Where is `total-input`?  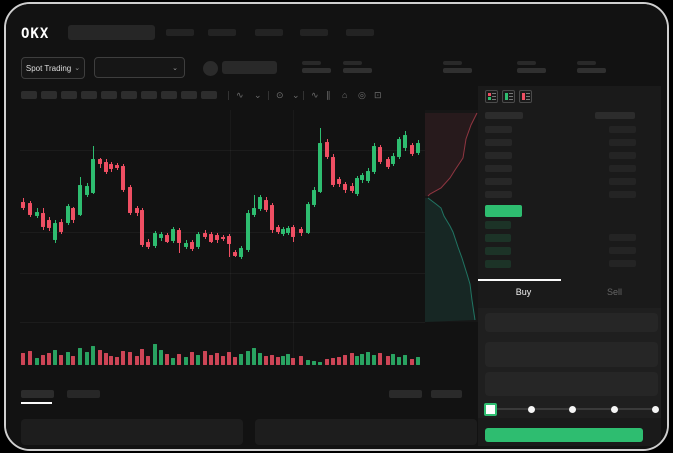
total-input is located at coordinates (571, 384).